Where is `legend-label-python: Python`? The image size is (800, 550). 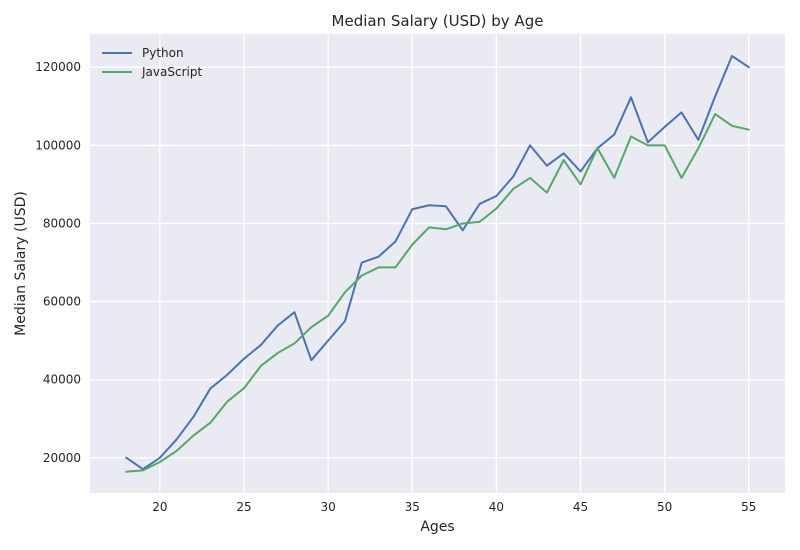 legend-label-python: Python is located at coordinates (163, 53).